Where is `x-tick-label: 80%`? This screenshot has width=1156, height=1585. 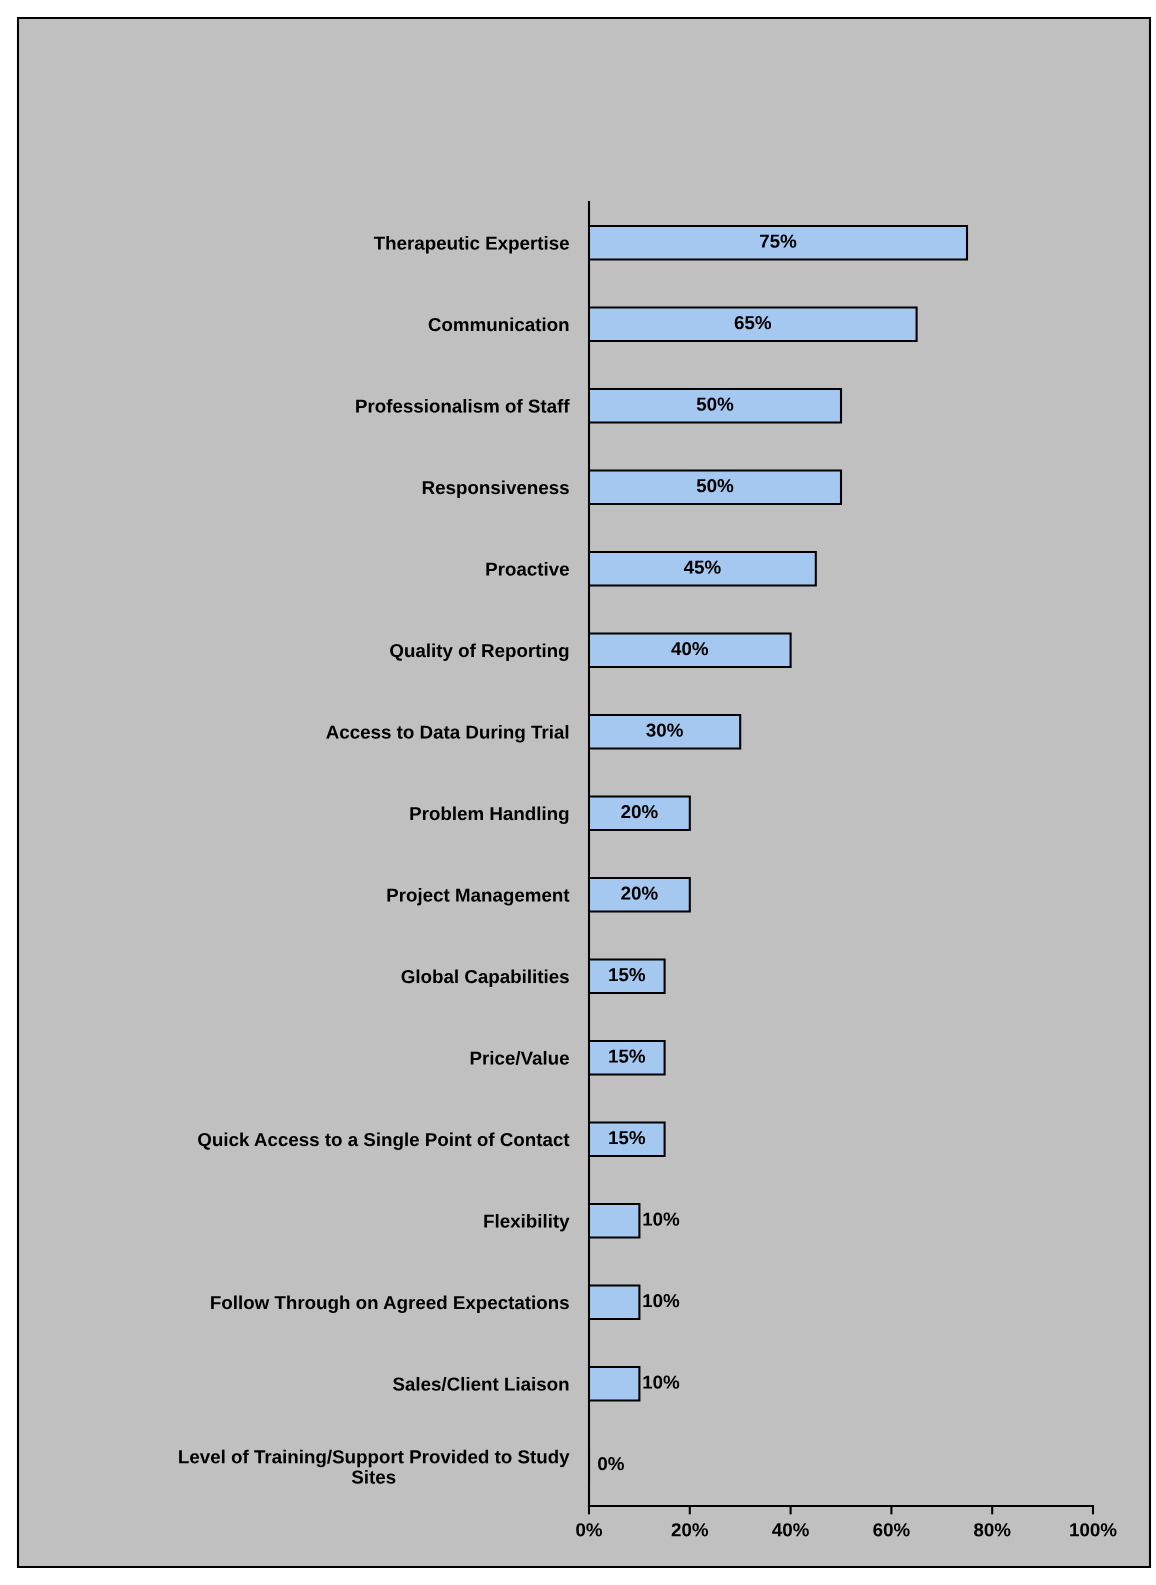
x-tick-label: 80% is located at coordinates (992, 1530).